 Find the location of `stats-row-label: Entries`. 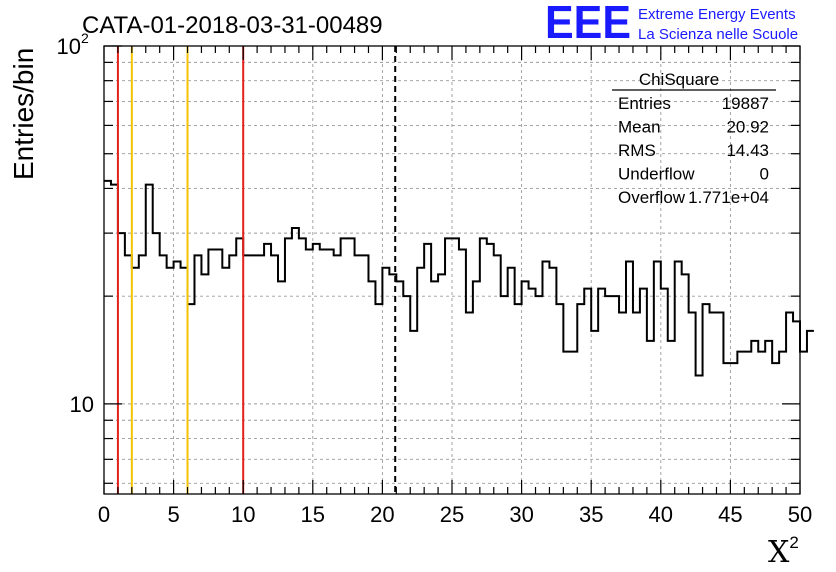

stats-row-label: Entries is located at coordinates (644, 103).